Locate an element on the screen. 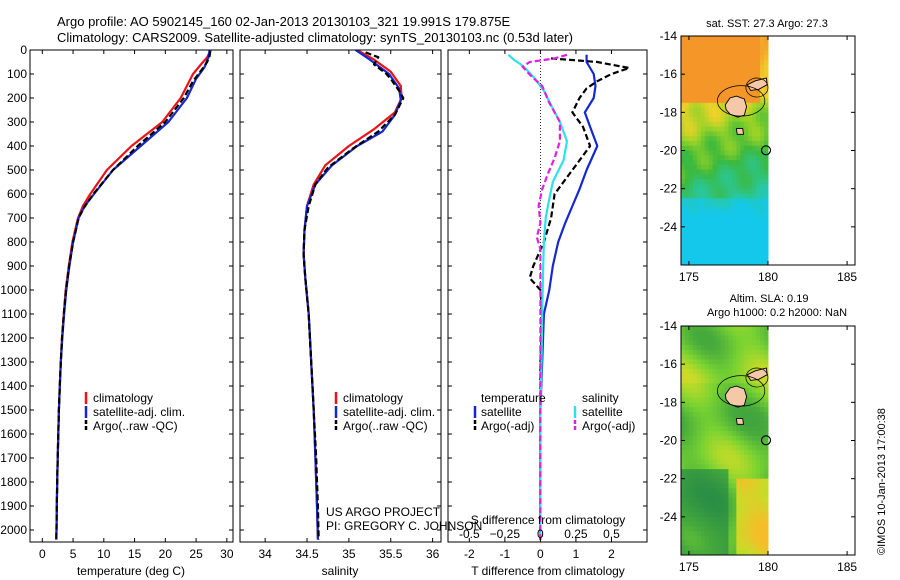  y-tick-label: 1600 is located at coordinates (13, 434).